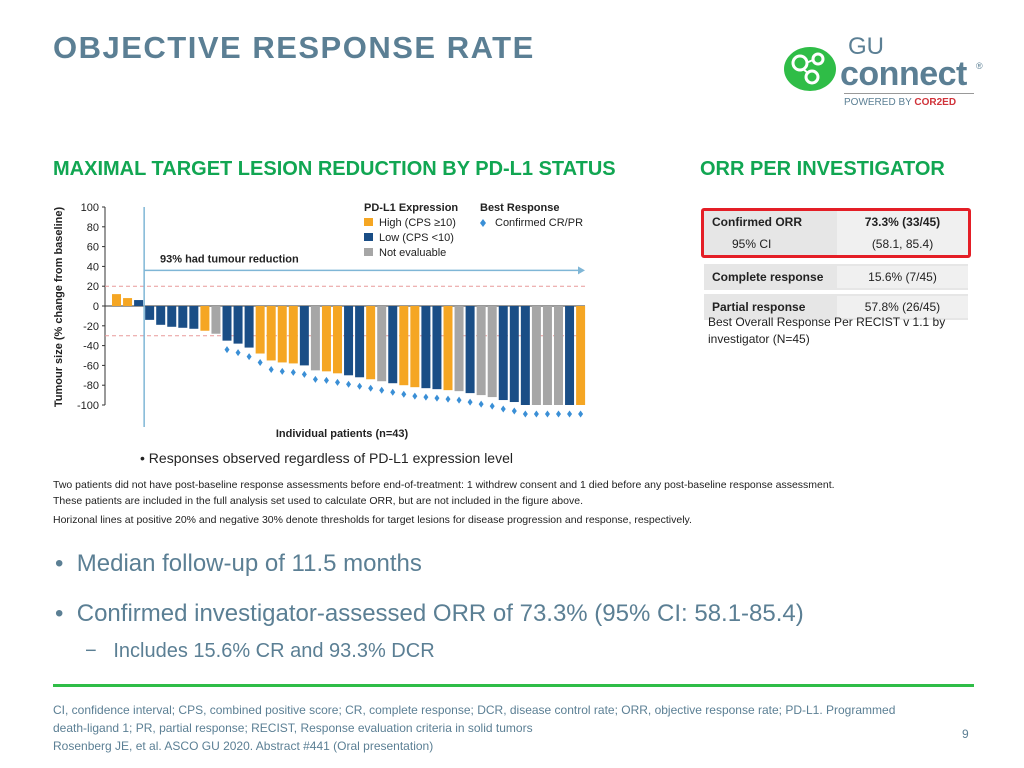 This screenshot has width=1024, height=768. I want to click on y-tick-label: 80, so click(93, 228).